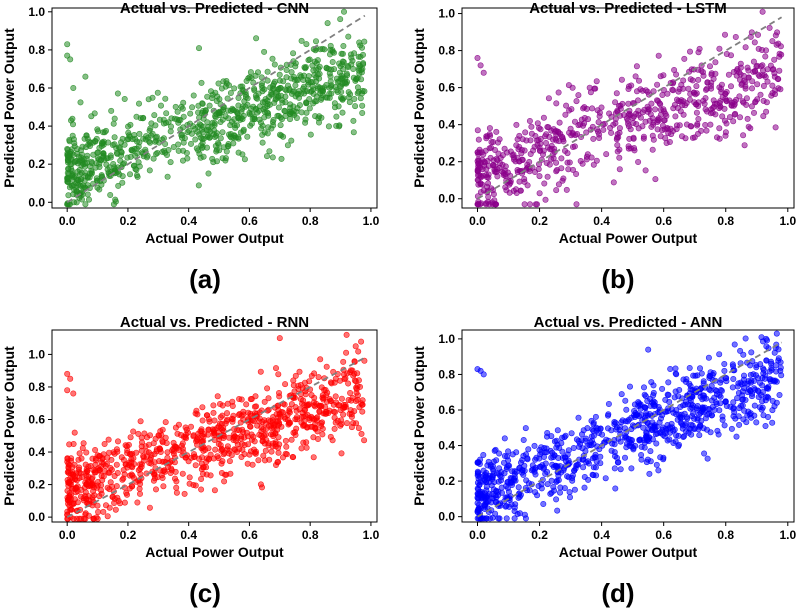 The height and width of the screenshot is (608, 798). I want to click on x-axis-label: Actual Power Output, so click(214, 238).